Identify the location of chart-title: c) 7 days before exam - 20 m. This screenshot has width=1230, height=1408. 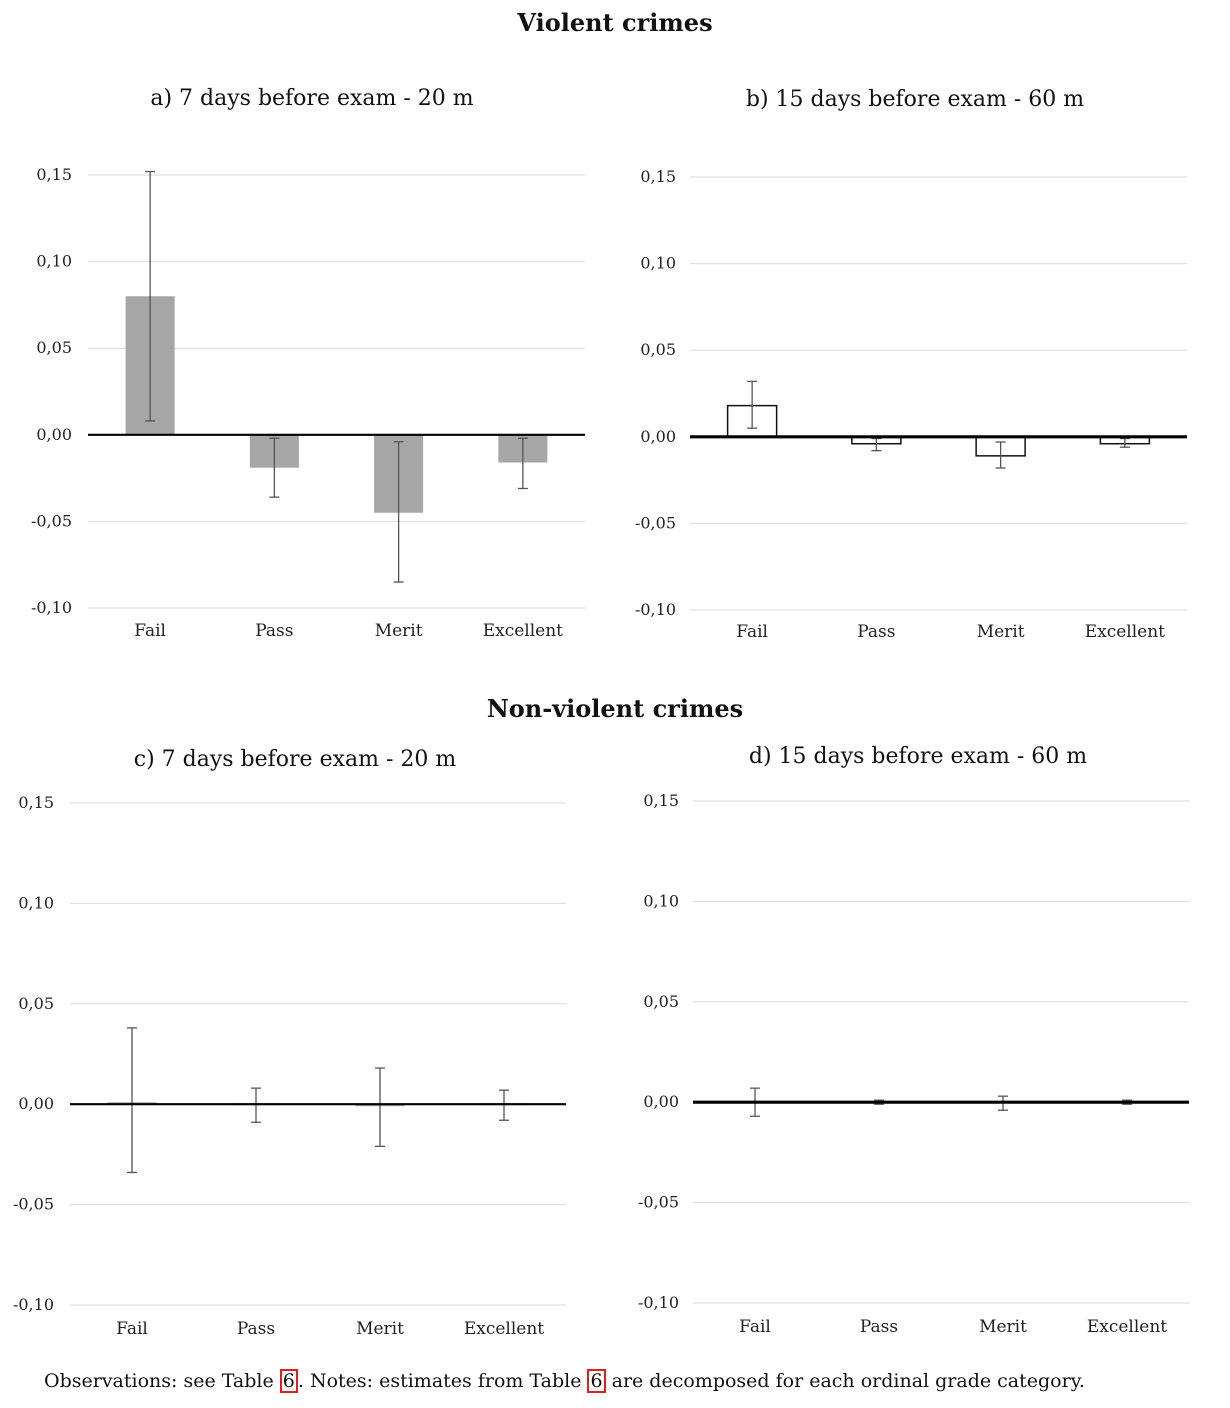
(295, 759).